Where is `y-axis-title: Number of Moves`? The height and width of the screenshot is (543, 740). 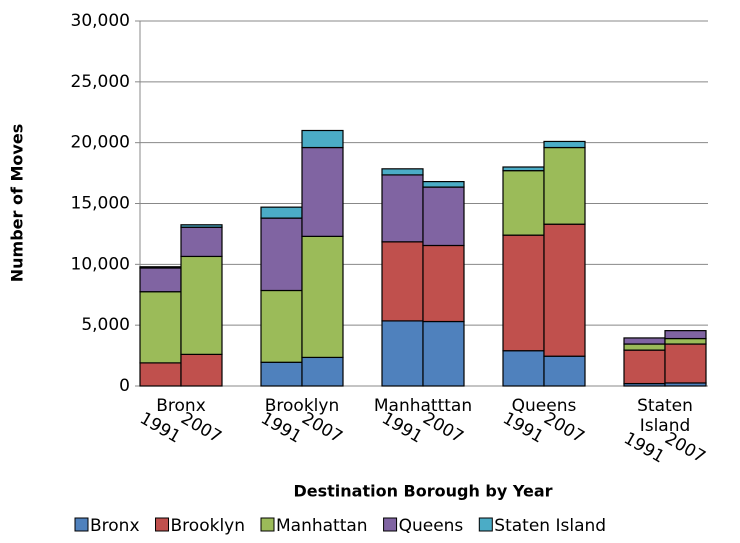
y-axis-title: Number of Moves is located at coordinates (17, 203).